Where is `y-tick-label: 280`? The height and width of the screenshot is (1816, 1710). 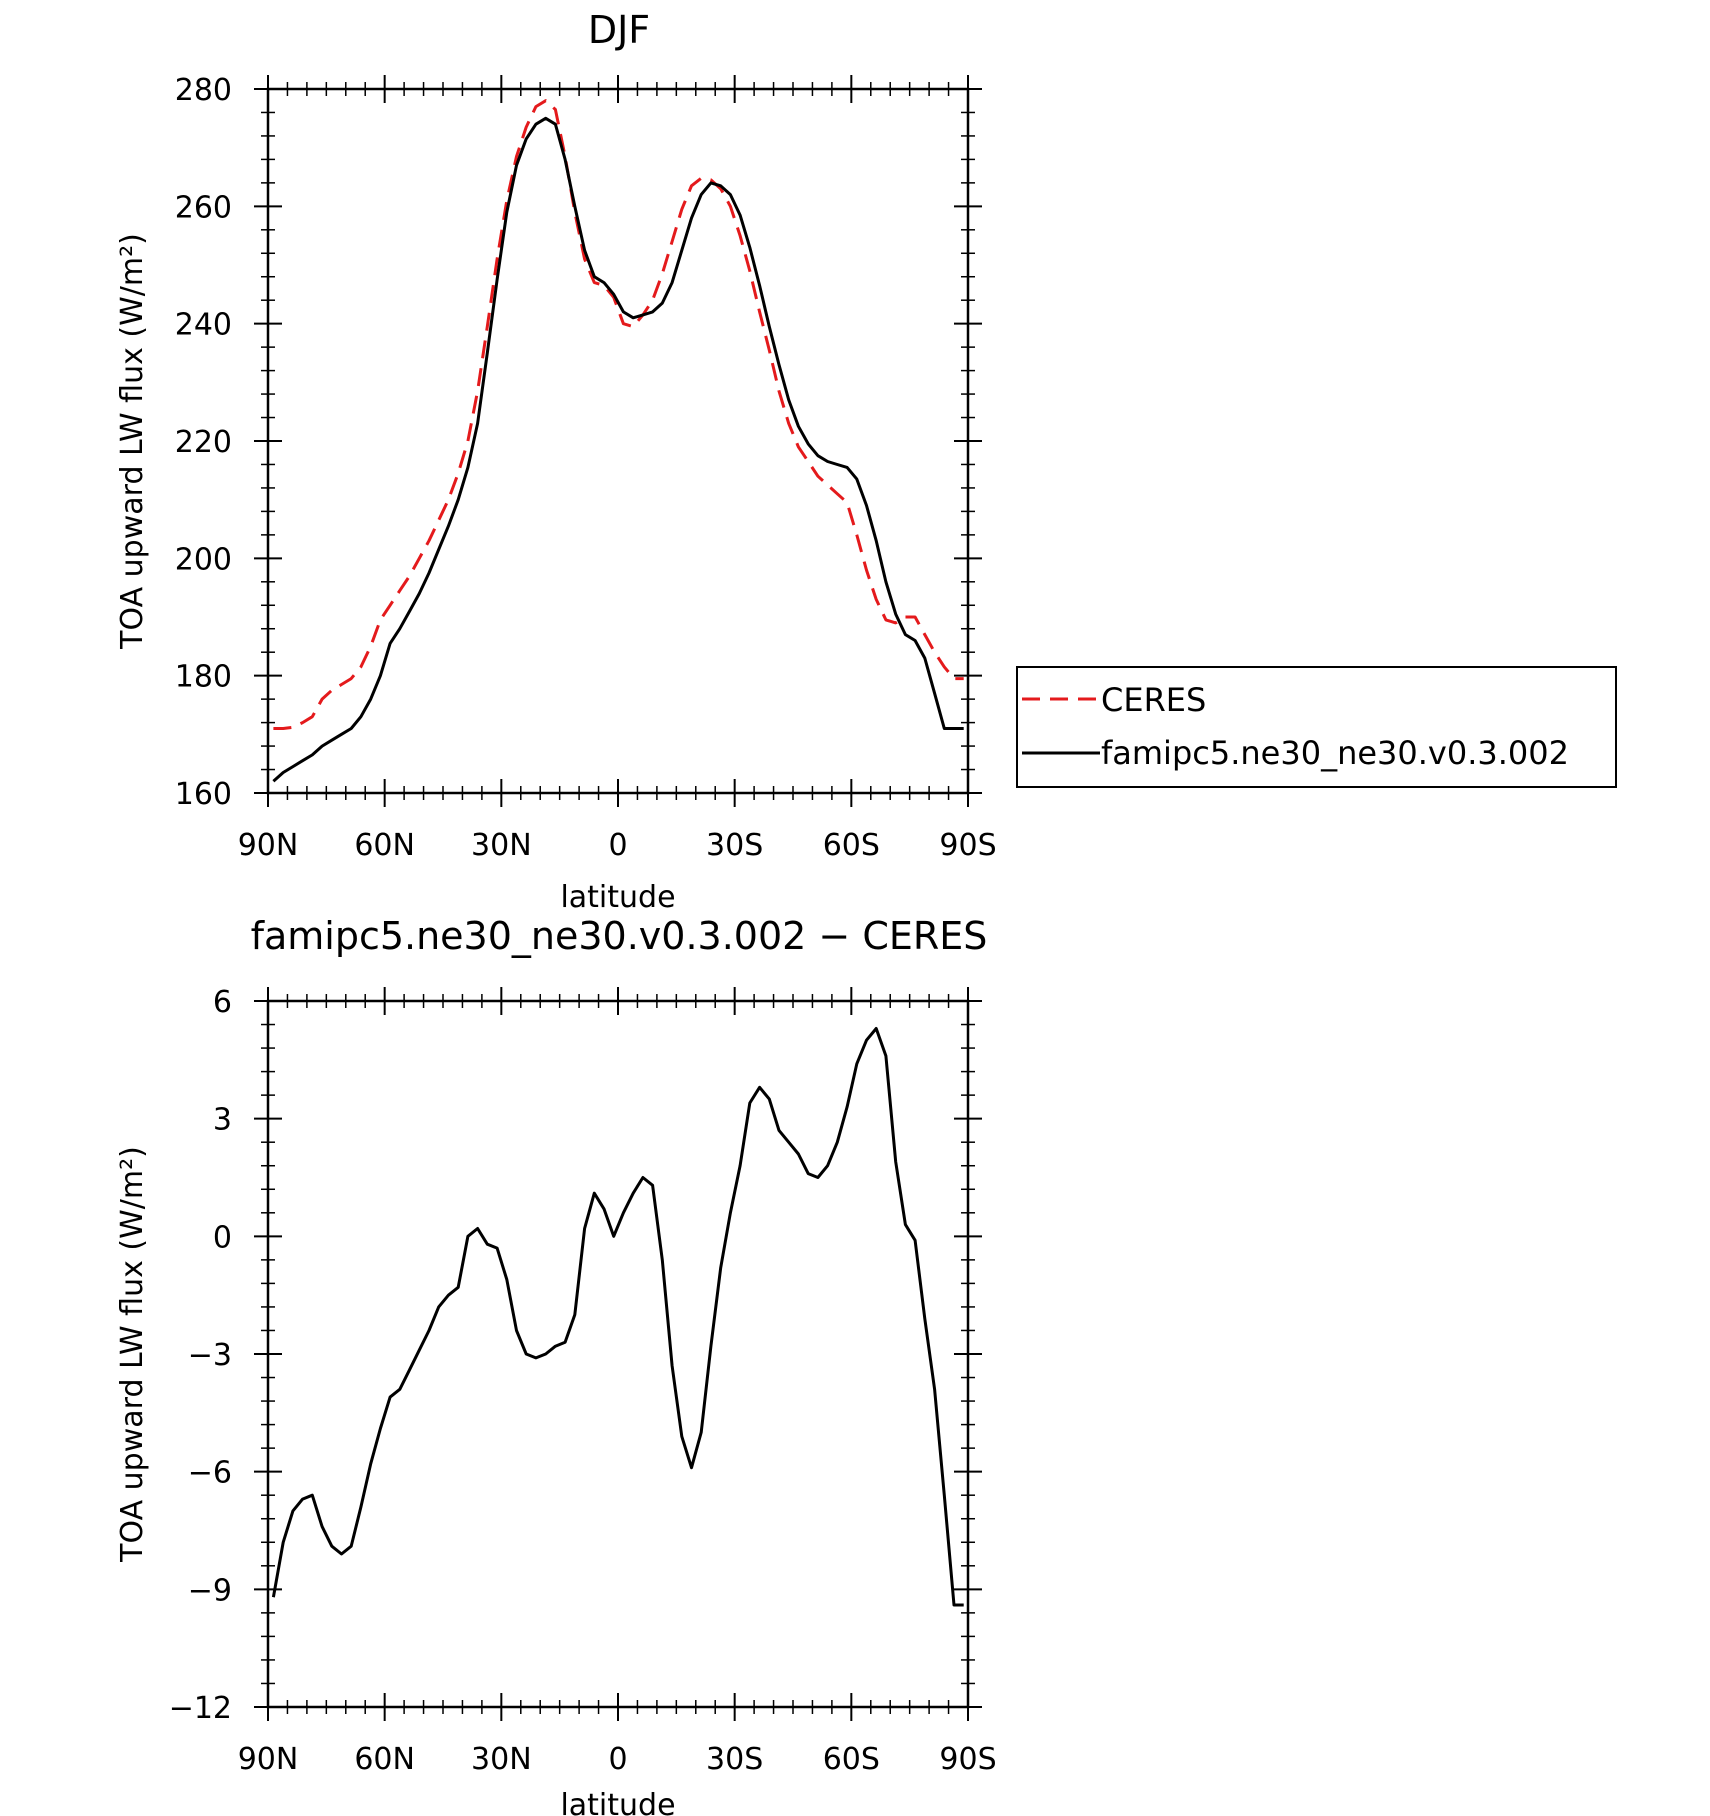
y-tick-label: 280 is located at coordinates (203, 90).